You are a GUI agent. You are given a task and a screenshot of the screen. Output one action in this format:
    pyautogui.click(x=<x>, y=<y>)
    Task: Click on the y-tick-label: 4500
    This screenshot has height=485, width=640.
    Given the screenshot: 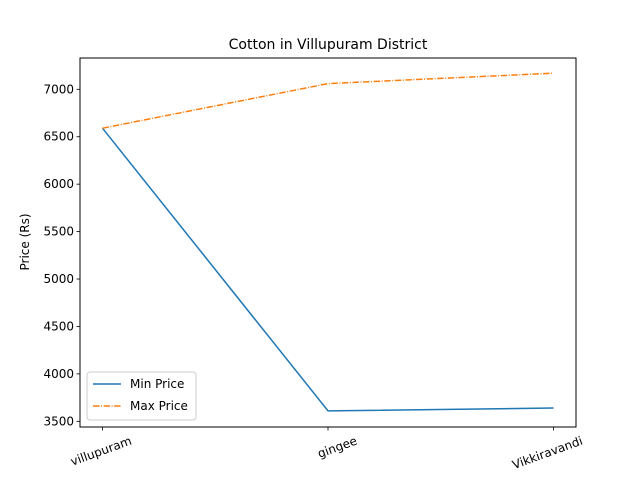 What is the action you would take?
    pyautogui.click(x=58, y=326)
    